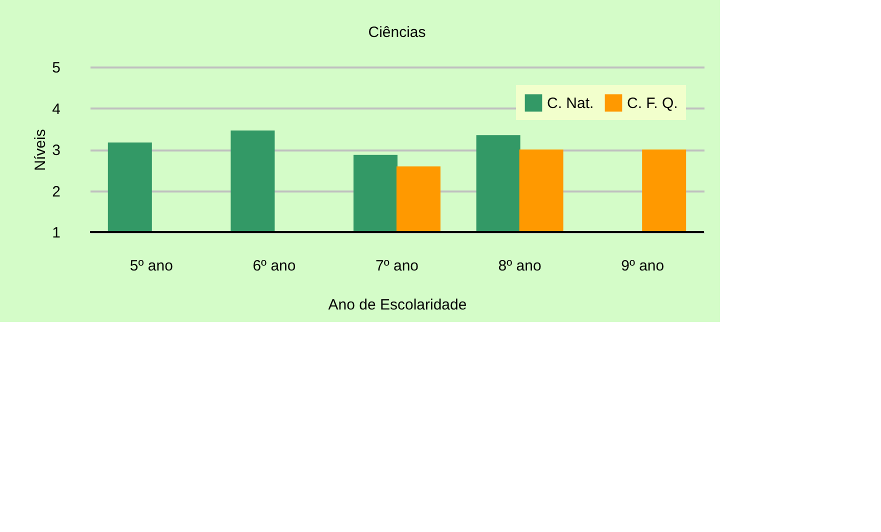 This screenshot has height=532, width=881. Describe the element at coordinates (397, 32) in the screenshot. I see `chart-title: Ciências` at that location.